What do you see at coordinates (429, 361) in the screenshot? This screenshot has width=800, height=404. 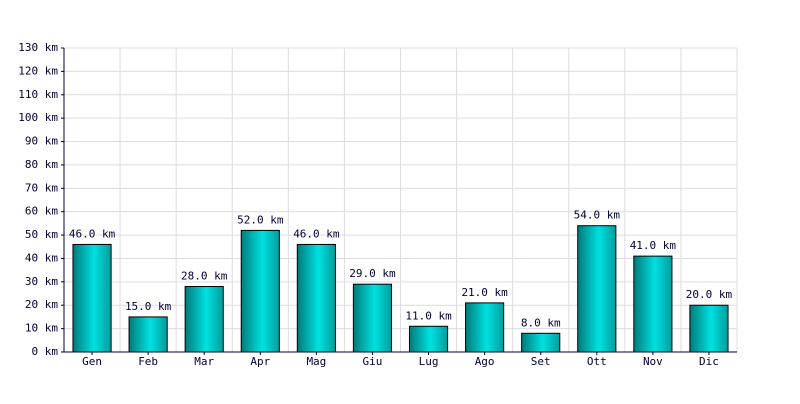 I see `x-tick-label: Lug` at bounding box center [429, 361].